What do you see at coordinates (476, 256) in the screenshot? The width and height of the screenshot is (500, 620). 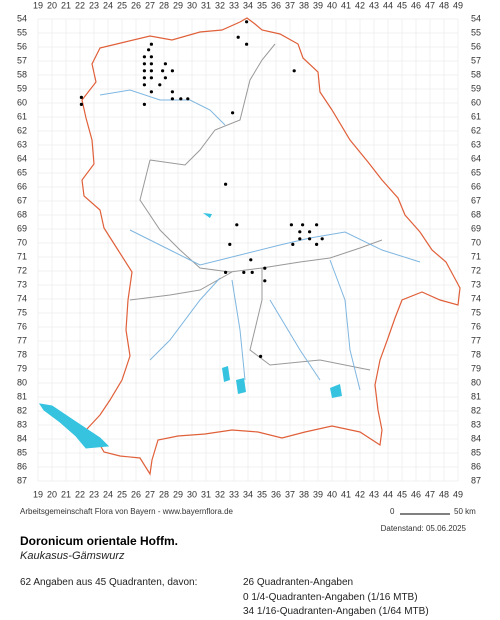 I see `row-label: 71` at bounding box center [476, 256].